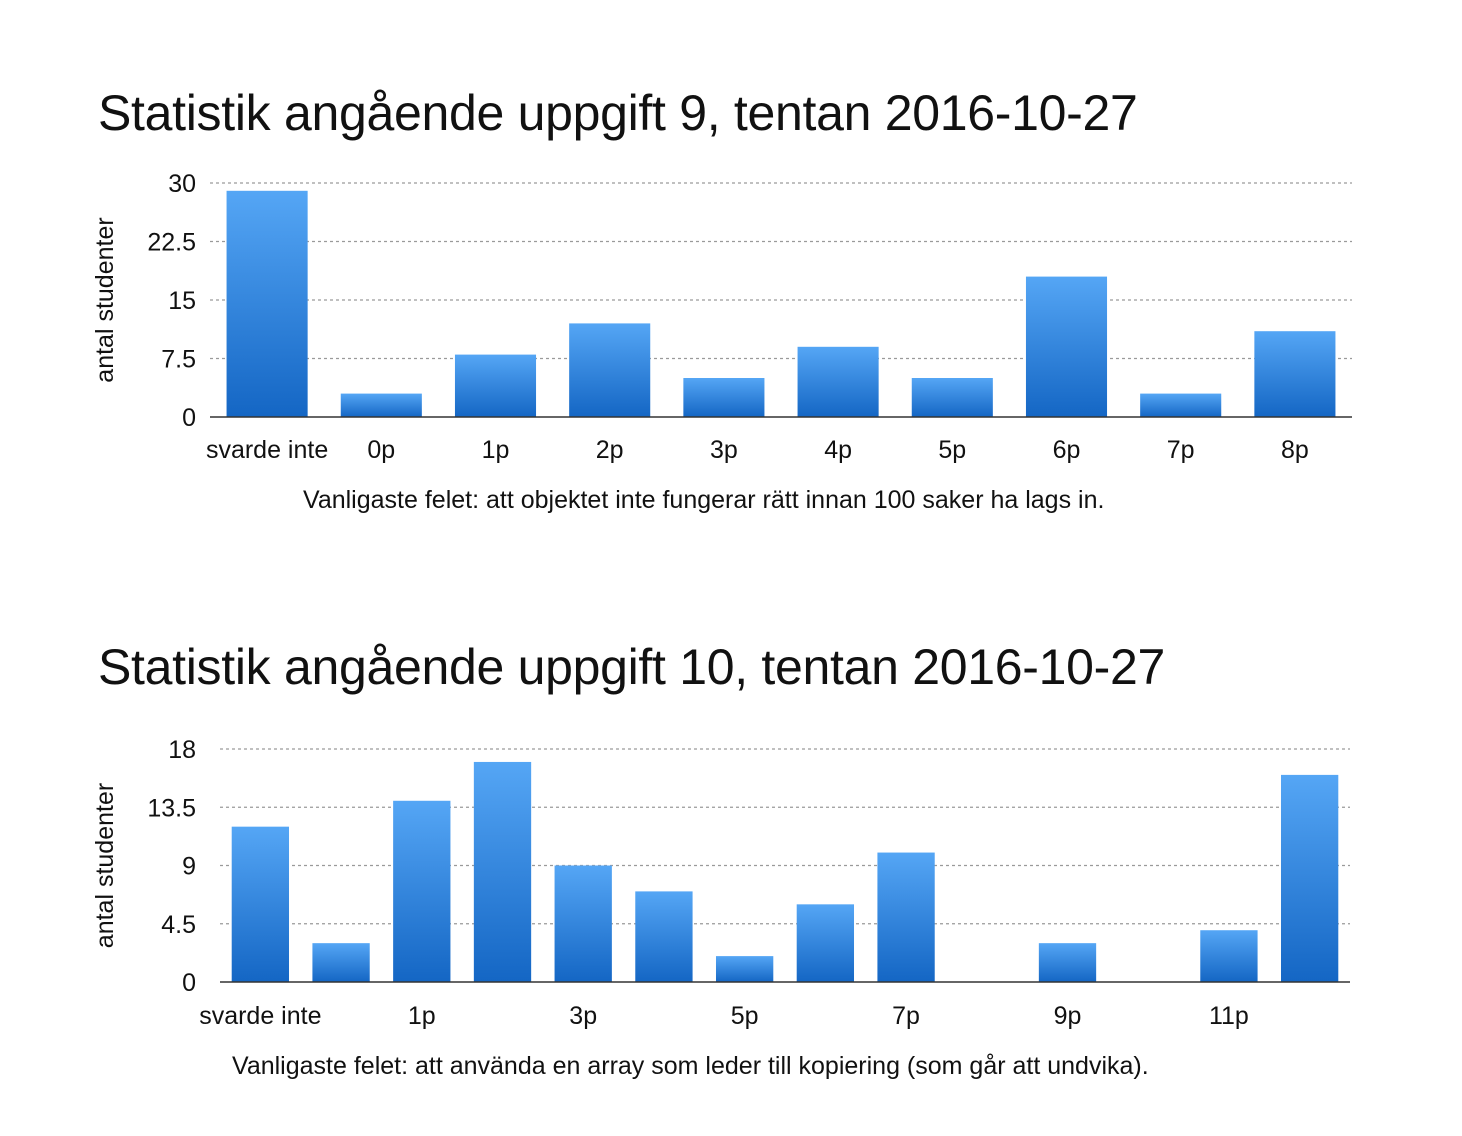 The height and width of the screenshot is (1136, 1462). What do you see at coordinates (381, 450) in the screenshot?
I see `x-tick-label: 0p` at bounding box center [381, 450].